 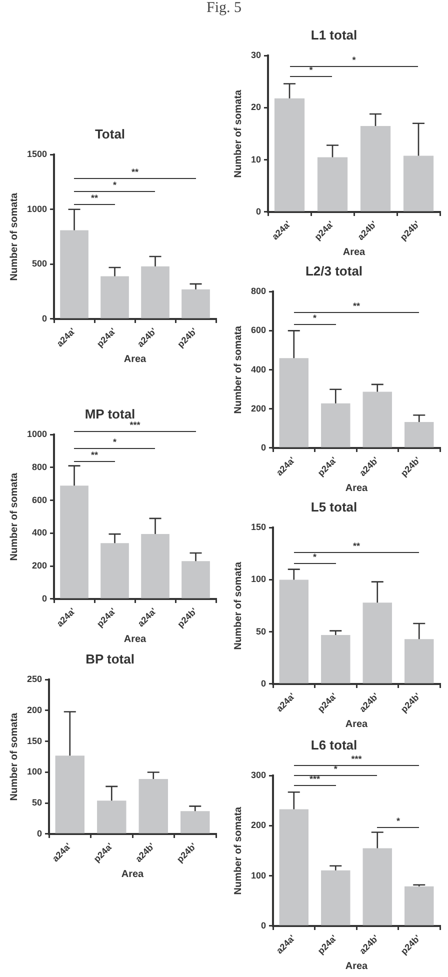 I want to click on y-tick-label: 300, so click(x=258, y=775).